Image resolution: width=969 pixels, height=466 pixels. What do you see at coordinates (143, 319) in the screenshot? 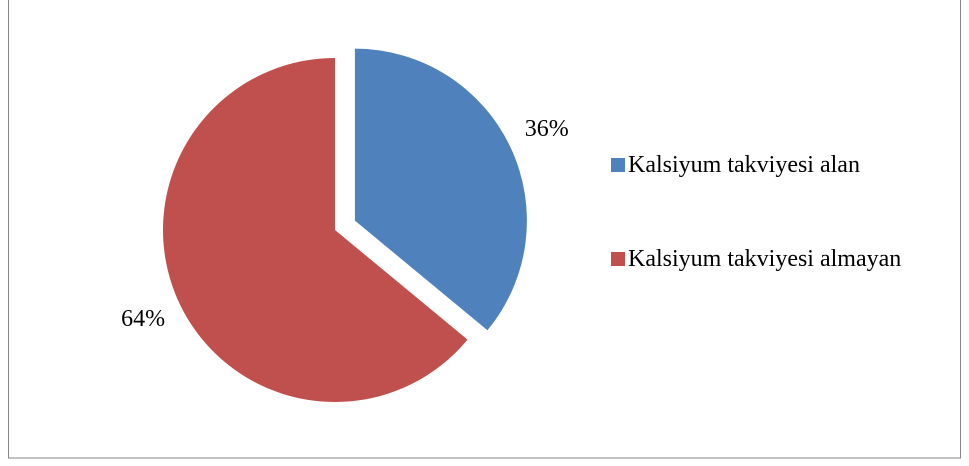
I see `value-label: 64%` at bounding box center [143, 319].